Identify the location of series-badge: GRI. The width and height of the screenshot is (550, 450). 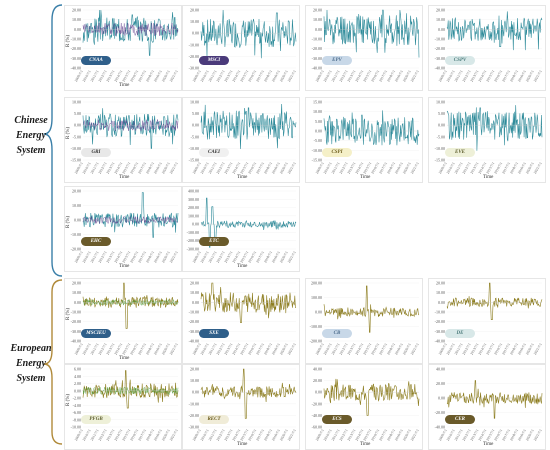
(96, 152).